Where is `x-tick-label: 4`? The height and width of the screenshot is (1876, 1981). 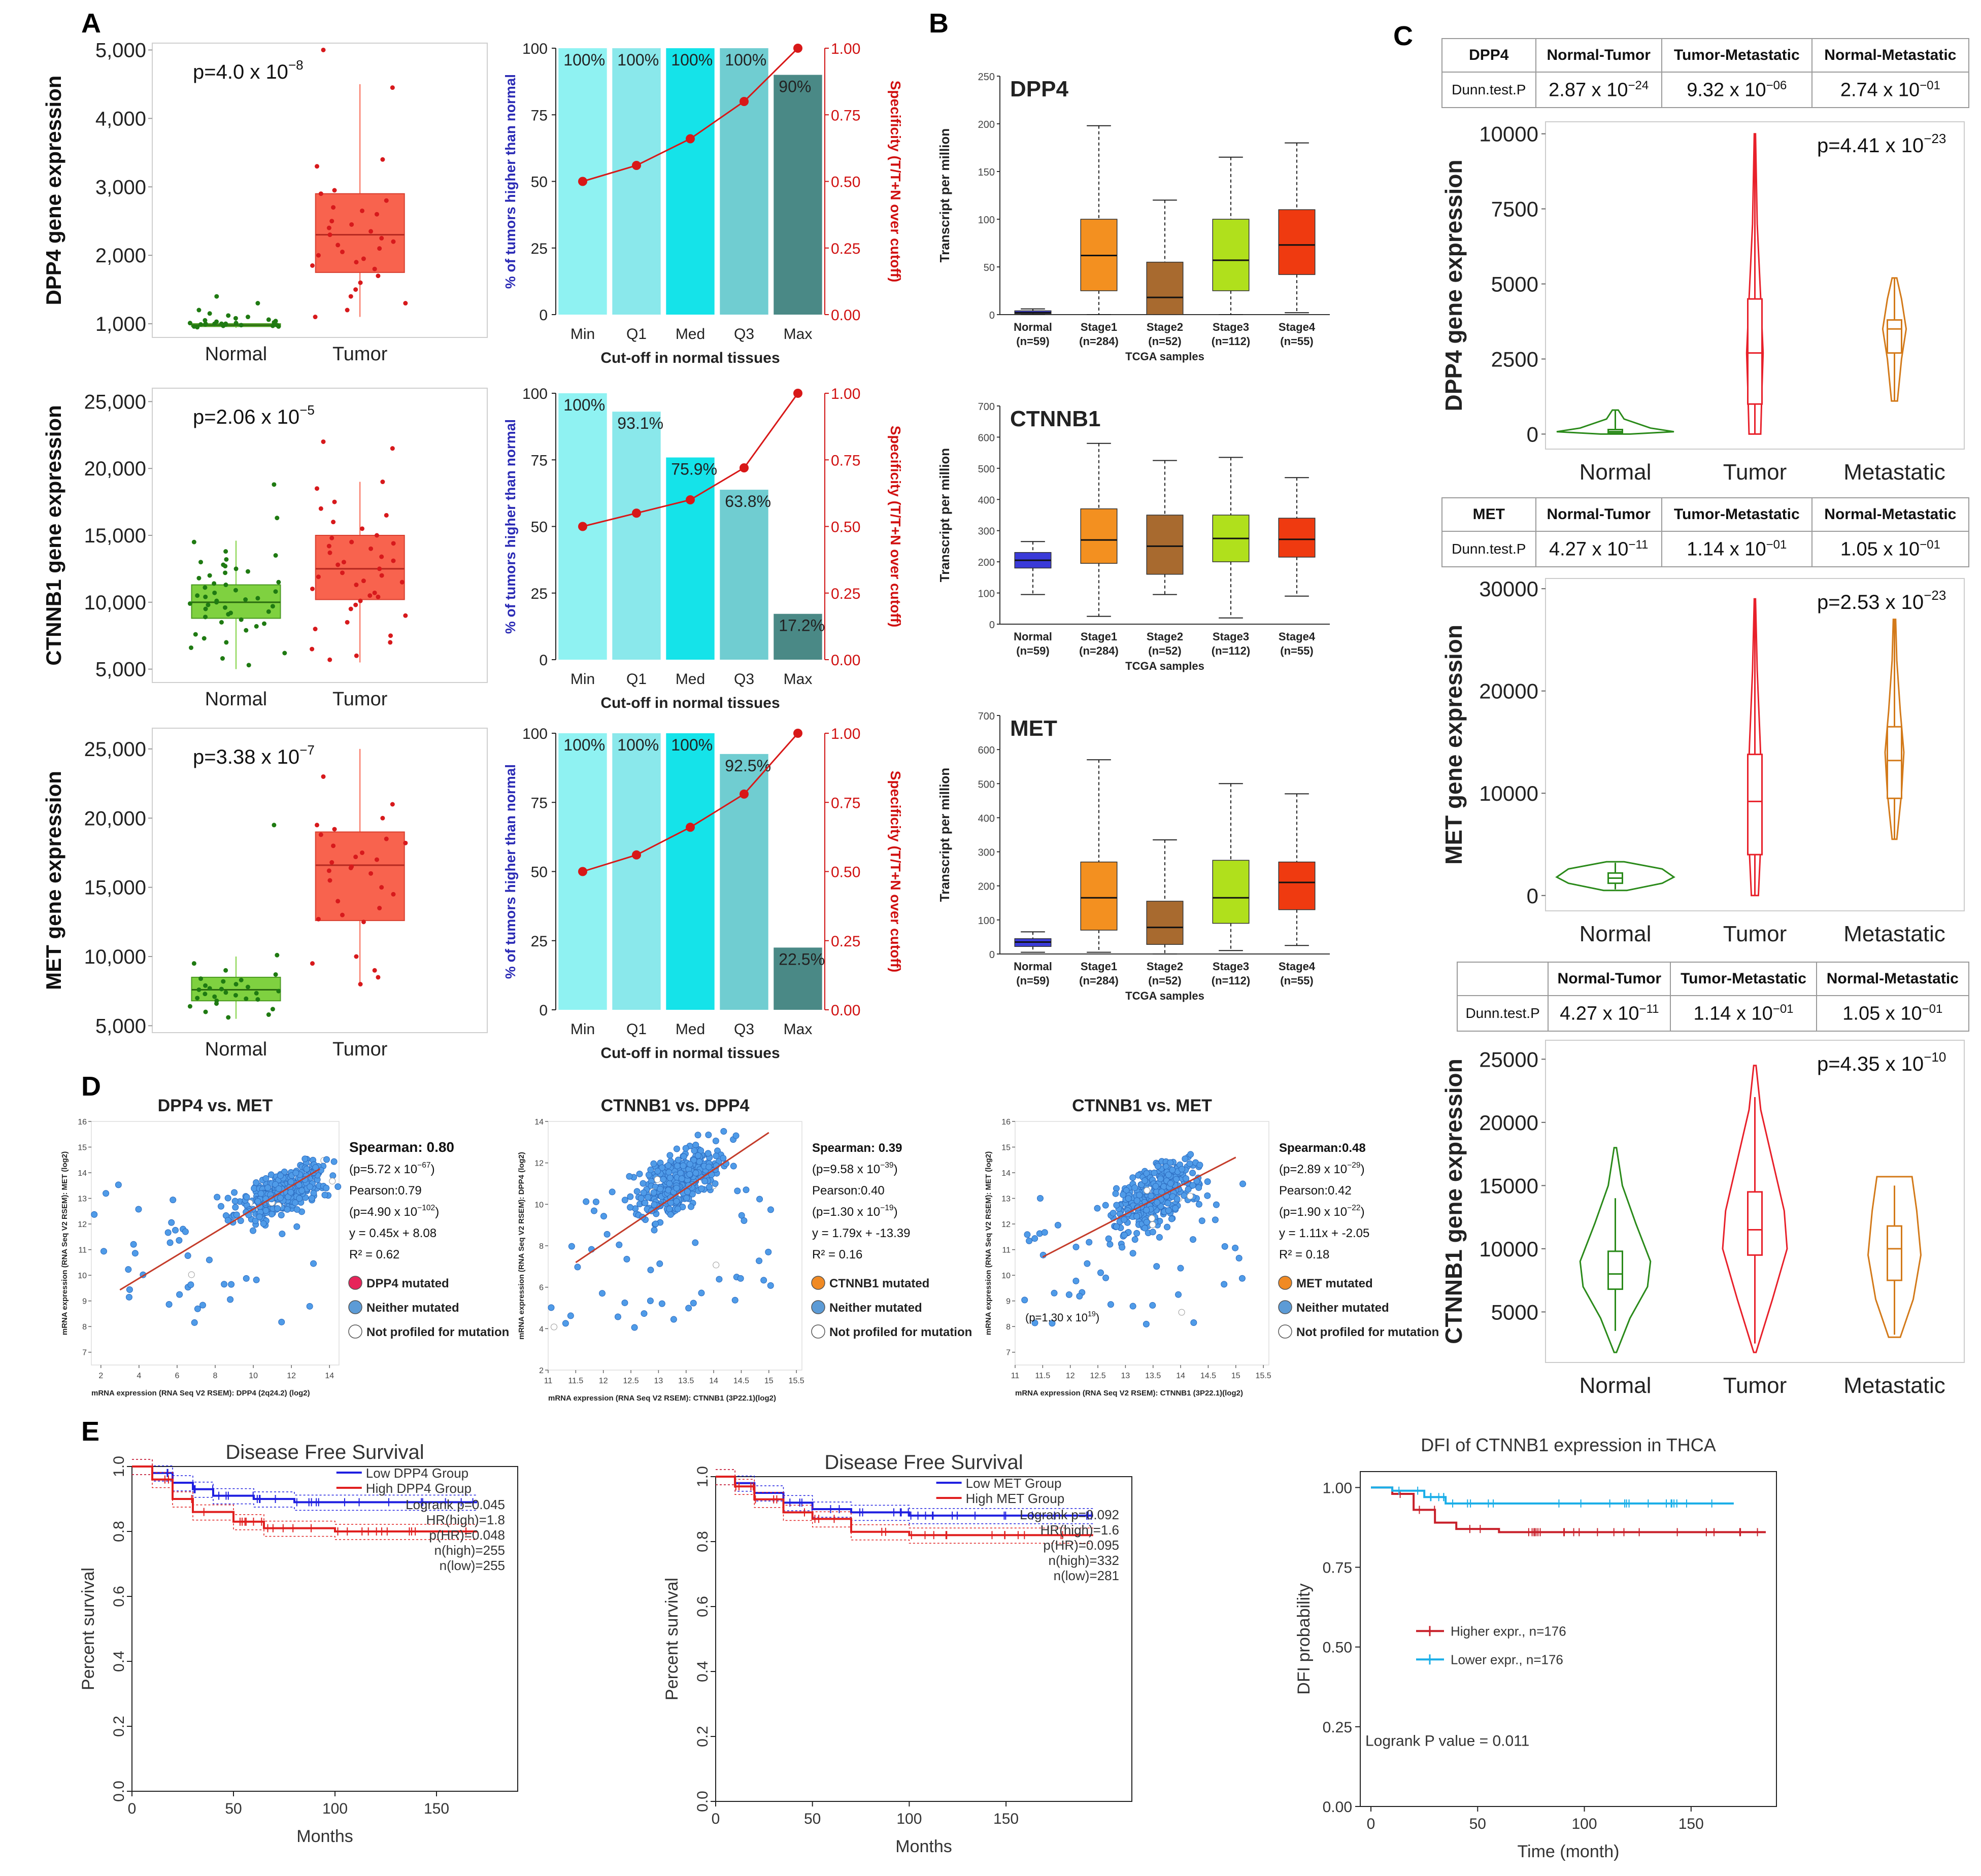
x-tick-label: 4 is located at coordinates (139, 1376).